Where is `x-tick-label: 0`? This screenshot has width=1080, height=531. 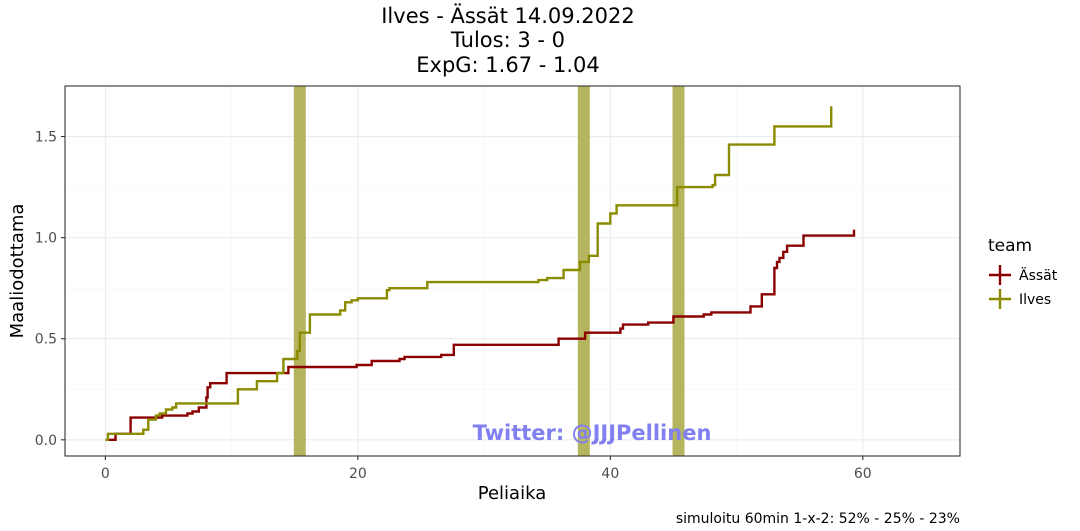
x-tick-label: 0 is located at coordinates (105, 474).